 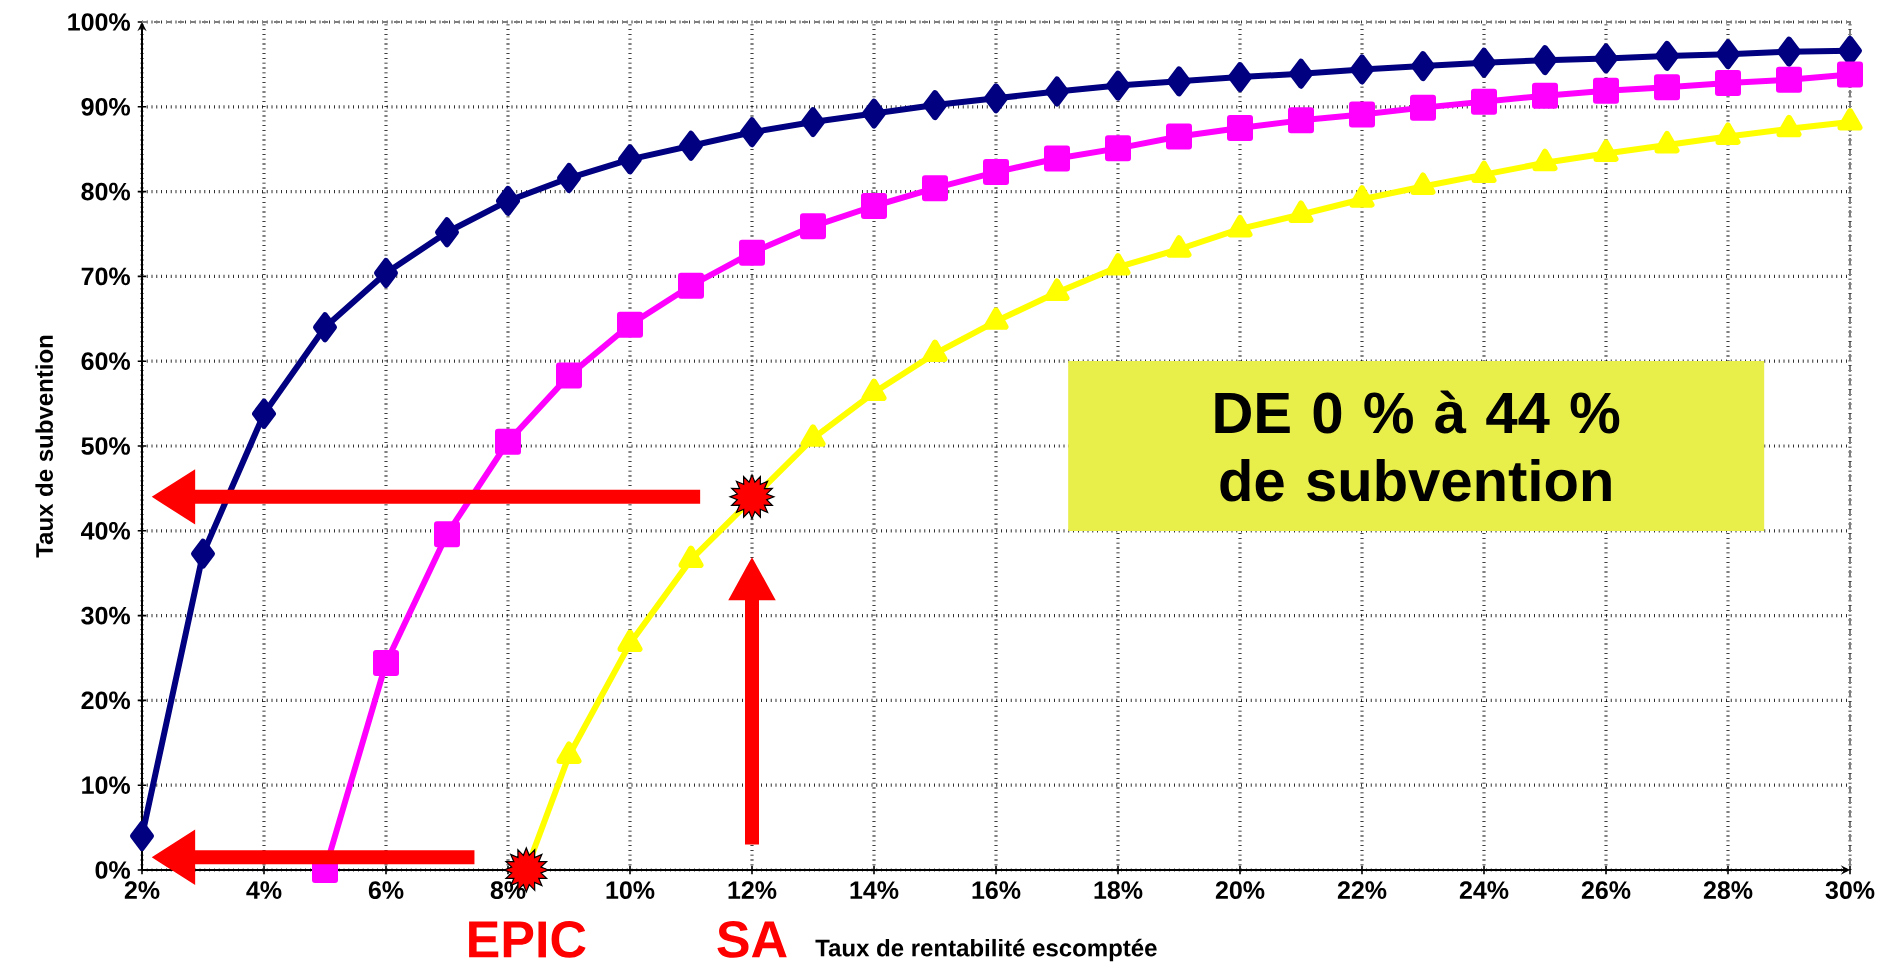 I want to click on text: EPIC, so click(x=527, y=939).